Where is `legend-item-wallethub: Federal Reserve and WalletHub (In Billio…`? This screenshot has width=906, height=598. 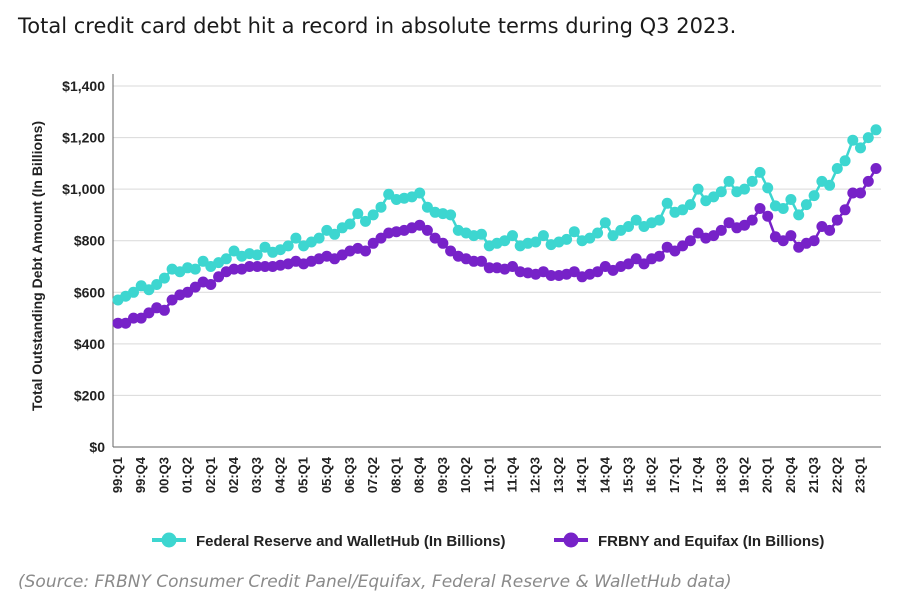
legend-item-wallethub: Federal Reserve and WalletHub (In Billio… is located at coordinates (329, 541).